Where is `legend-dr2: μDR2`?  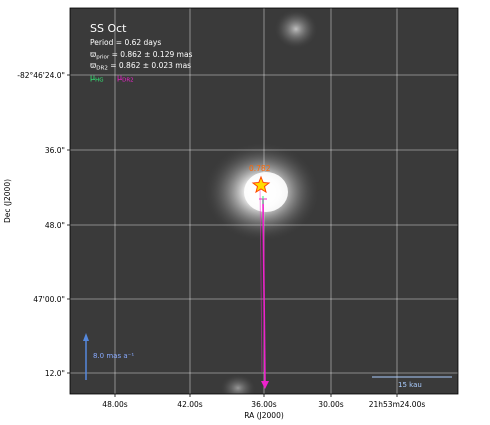 legend-dr2: μDR2 is located at coordinates (125, 78).